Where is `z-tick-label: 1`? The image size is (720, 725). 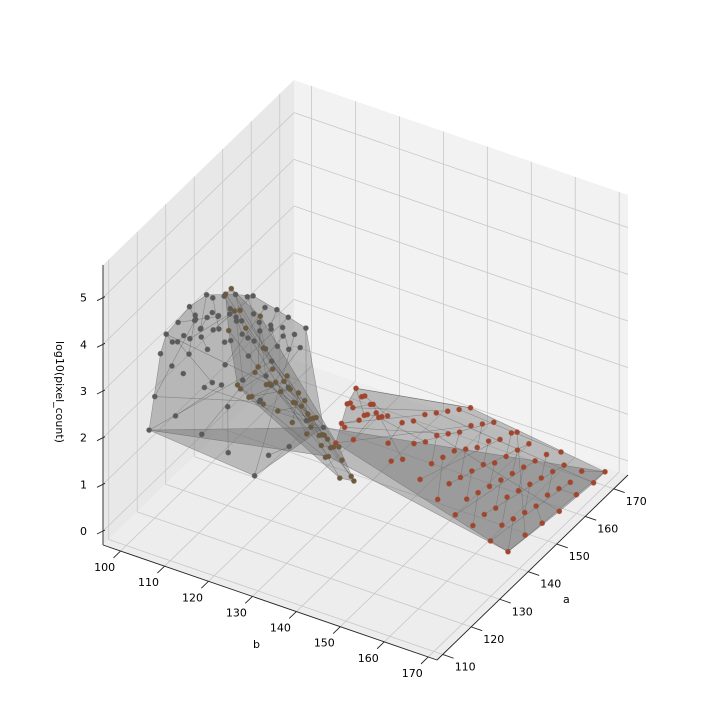
z-tick-label: 1 is located at coordinates (83, 484).